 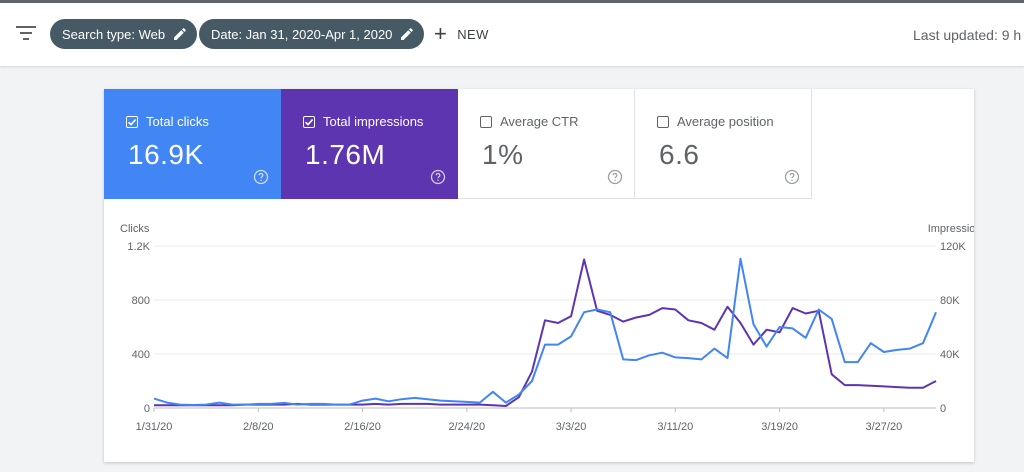 What do you see at coordinates (679, 154) in the screenshot?
I see `metric-value: 6.6` at bounding box center [679, 154].